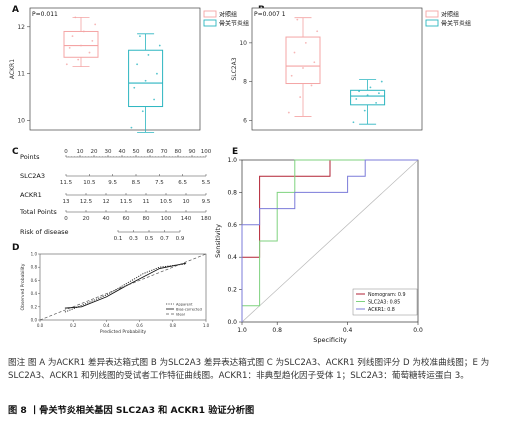 Image resolution: width=510 pixels, height=421 pixels. Describe the element at coordinates (133, 239) in the screenshot. I see `c-nomogram-tick-label: 0.3` at that location.